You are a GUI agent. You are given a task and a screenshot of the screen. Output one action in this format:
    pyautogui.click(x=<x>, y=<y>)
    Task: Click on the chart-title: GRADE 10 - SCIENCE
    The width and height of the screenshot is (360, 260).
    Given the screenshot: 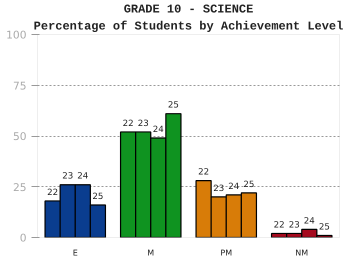 What is the action you would take?
    pyautogui.click(x=189, y=9)
    